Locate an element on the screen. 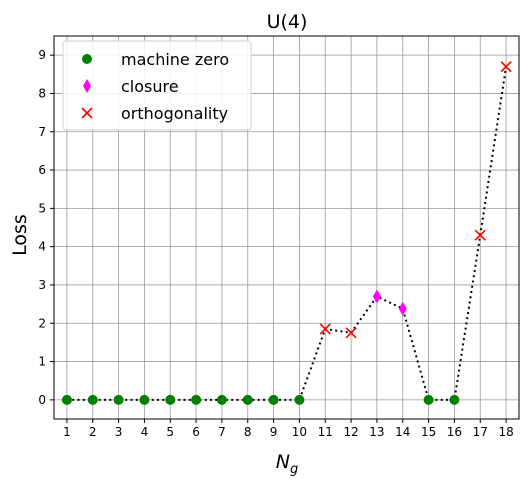 The image size is (529, 485). y-tick-label: 4 is located at coordinates (42, 247).